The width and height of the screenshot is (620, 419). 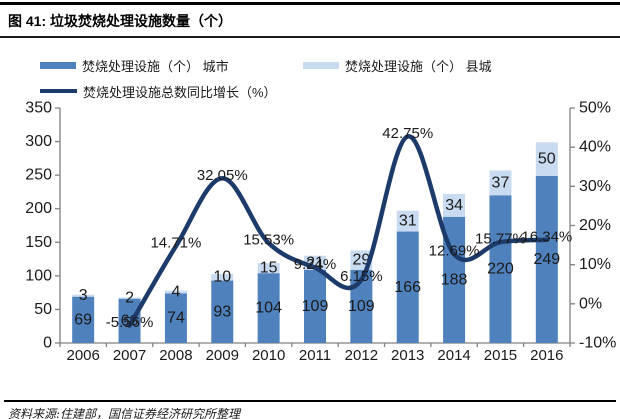 What do you see at coordinates (129, 355) in the screenshot?
I see `x-axis-category-label: 2007` at bounding box center [129, 355].